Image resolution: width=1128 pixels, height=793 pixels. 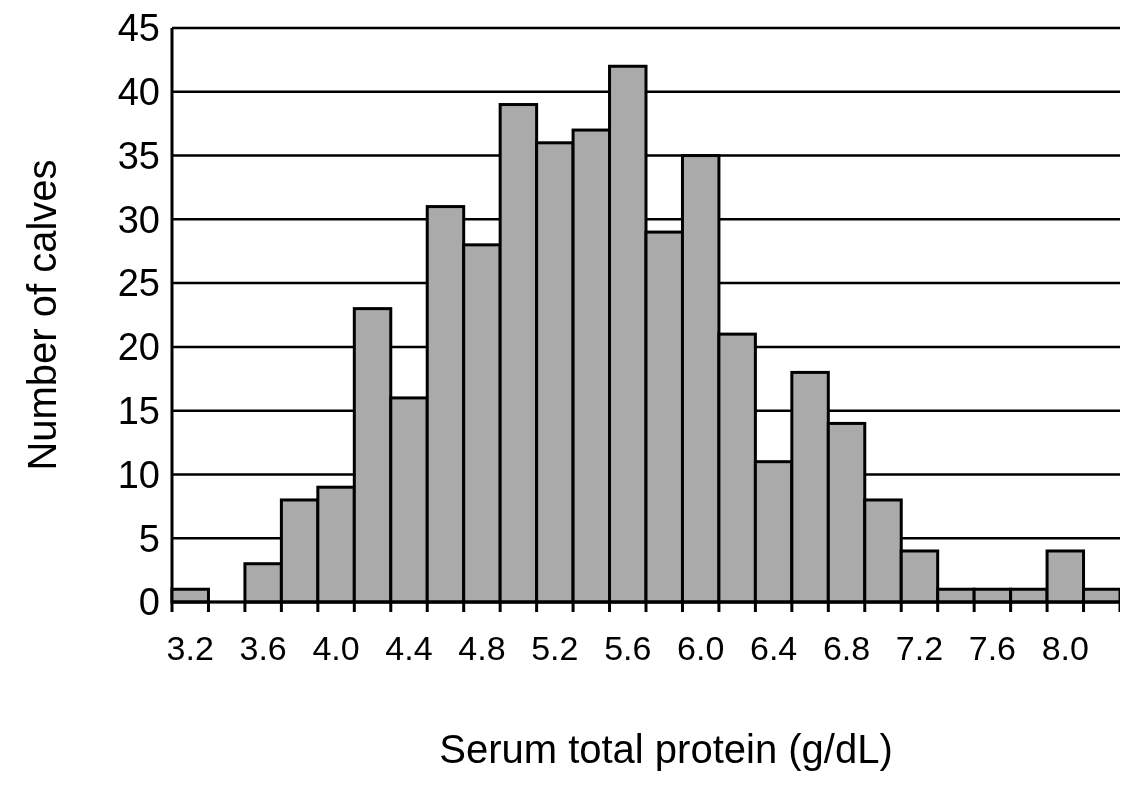 I want to click on y-tick-label: 25, so click(x=138, y=283).